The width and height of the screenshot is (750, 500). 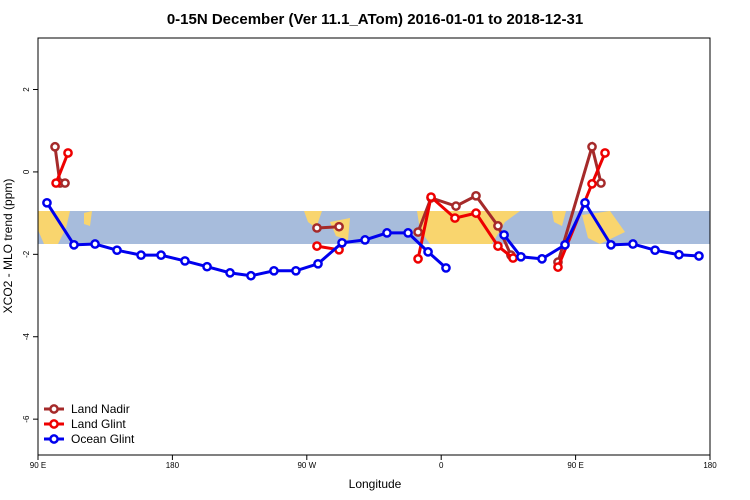 I want to click on y-tick-label: -2, so click(x=26, y=254).